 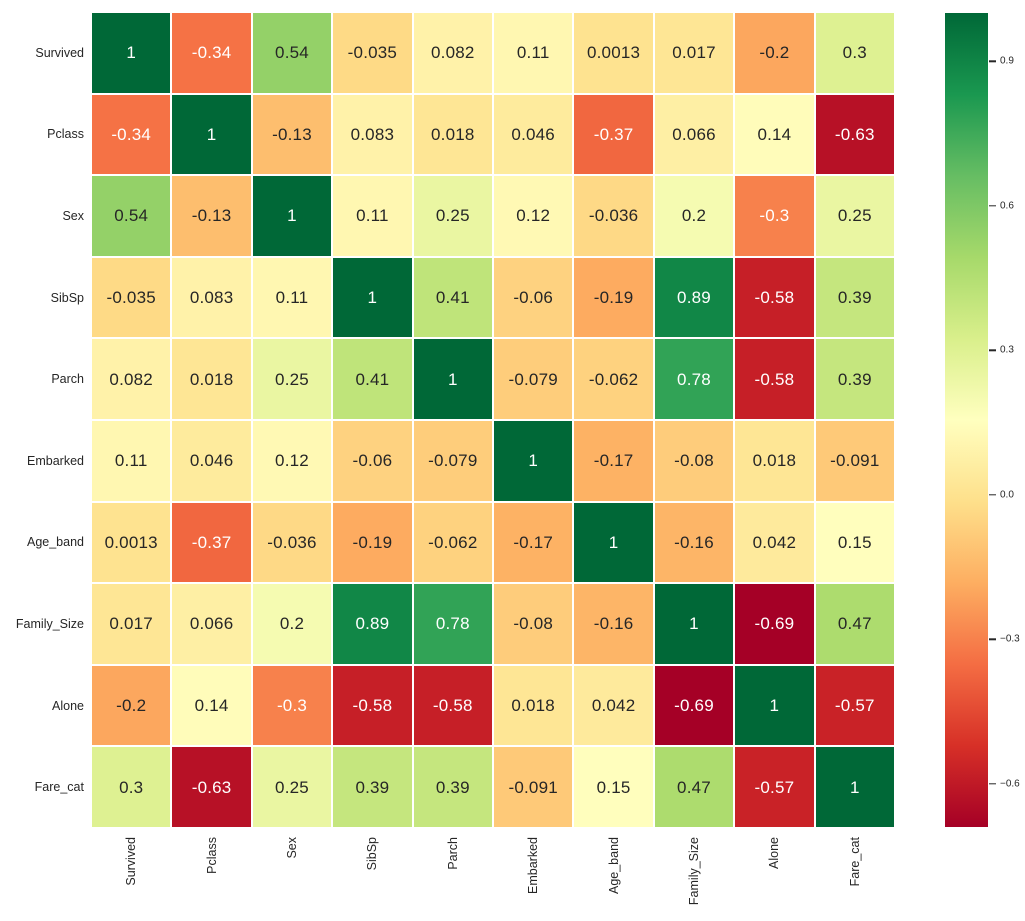 What do you see at coordinates (694, 216) in the screenshot?
I see `heatmap-cell: 0.2` at bounding box center [694, 216].